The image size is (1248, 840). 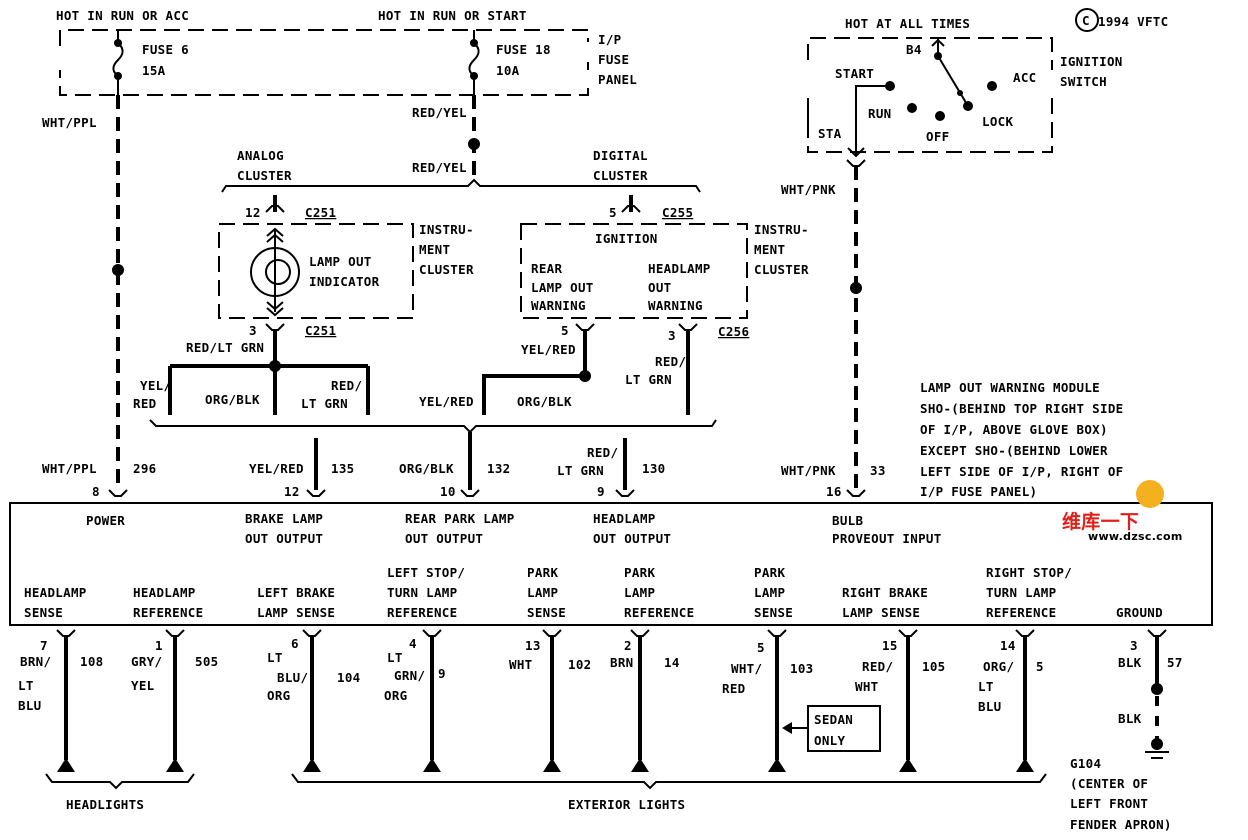 I want to click on connector-id: C256, so click(x=733, y=331).